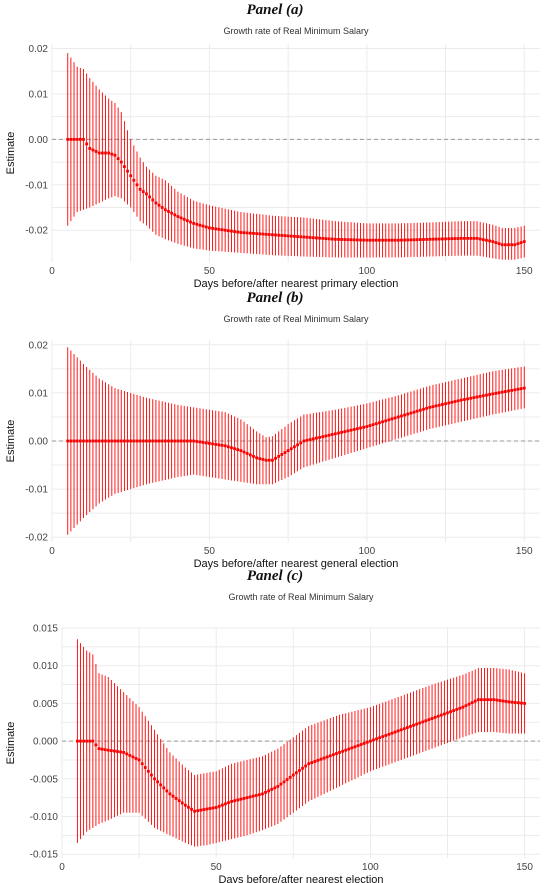 The image size is (550, 883). Describe the element at coordinates (366, 551) in the screenshot. I see `x-tick-label: 100` at that location.